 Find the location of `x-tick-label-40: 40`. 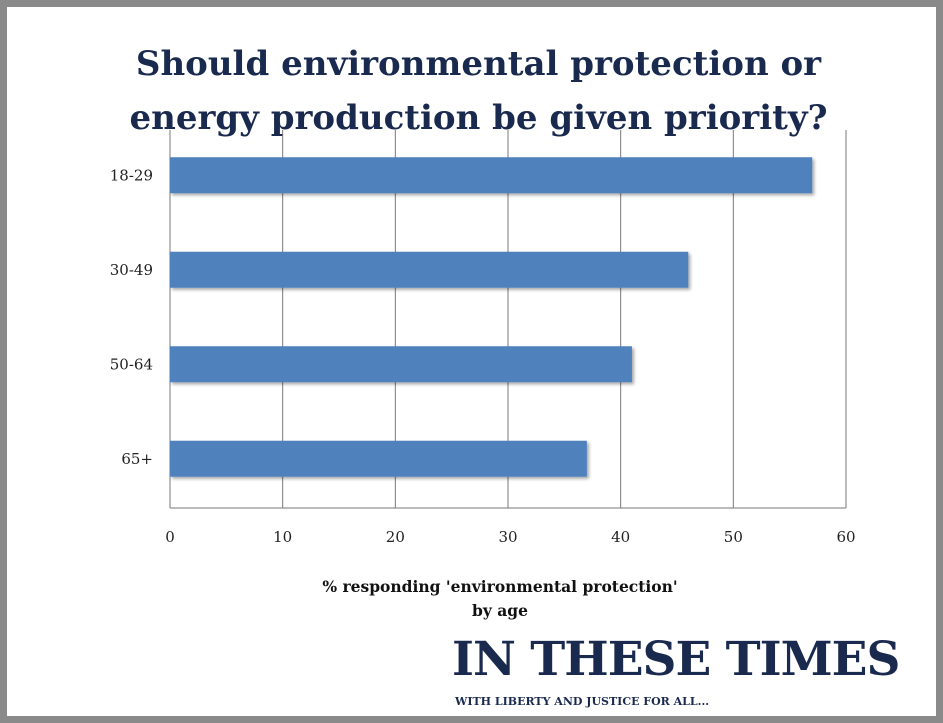

x-tick-label-40: 40 is located at coordinates (620, 537).